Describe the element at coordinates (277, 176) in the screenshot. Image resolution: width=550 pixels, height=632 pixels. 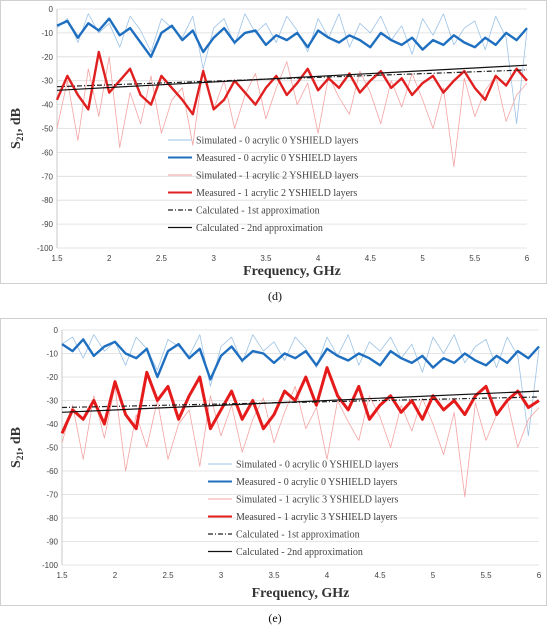
I see `legend-entry-2: Simulated - 1 acrylic 2 YSHIELD layers` at that location.